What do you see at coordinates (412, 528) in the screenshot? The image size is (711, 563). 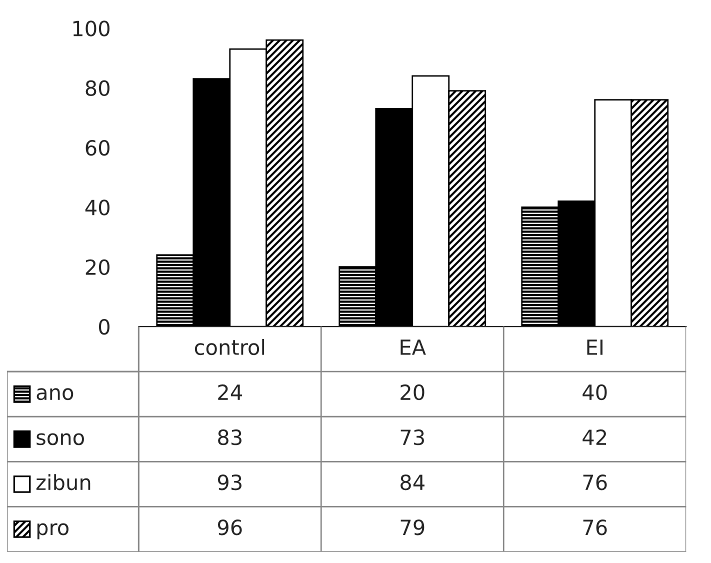 I see `data-label: 79` at bounding box center [412, 528].